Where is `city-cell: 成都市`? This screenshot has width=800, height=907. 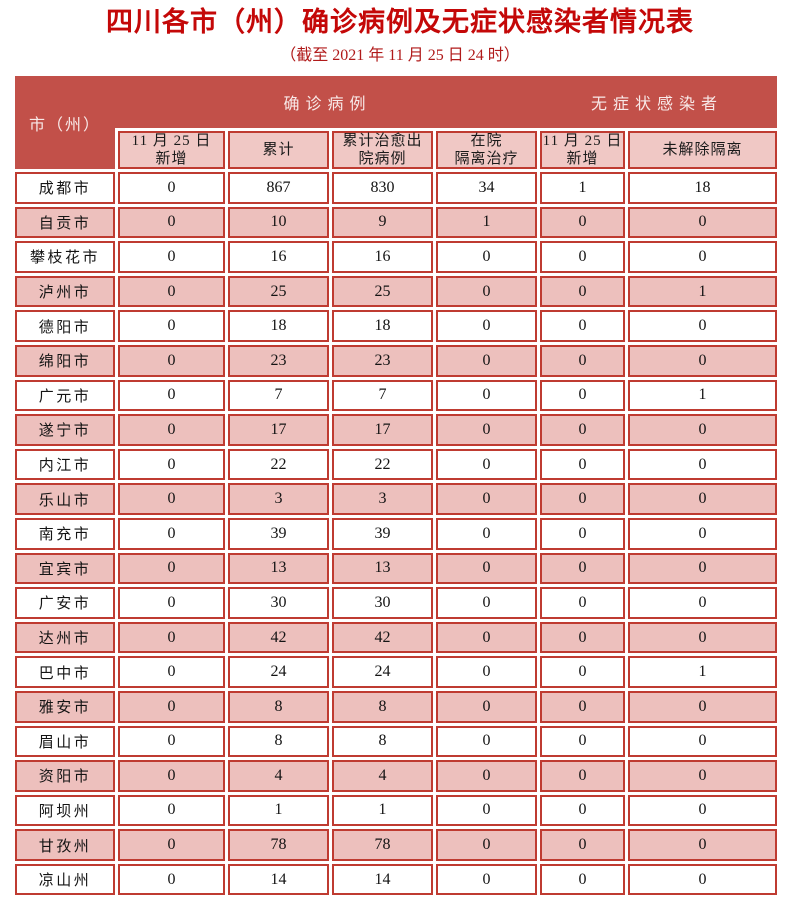
city-cell: 成都市 is located at coordinates (65, 188).